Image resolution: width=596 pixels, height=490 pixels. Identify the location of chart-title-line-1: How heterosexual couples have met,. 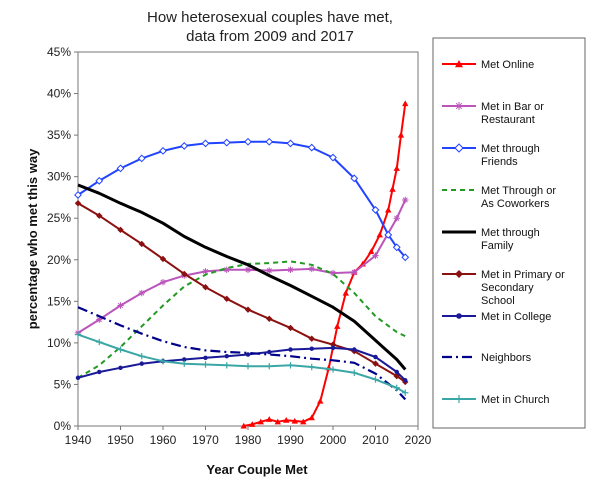
(270, 17).